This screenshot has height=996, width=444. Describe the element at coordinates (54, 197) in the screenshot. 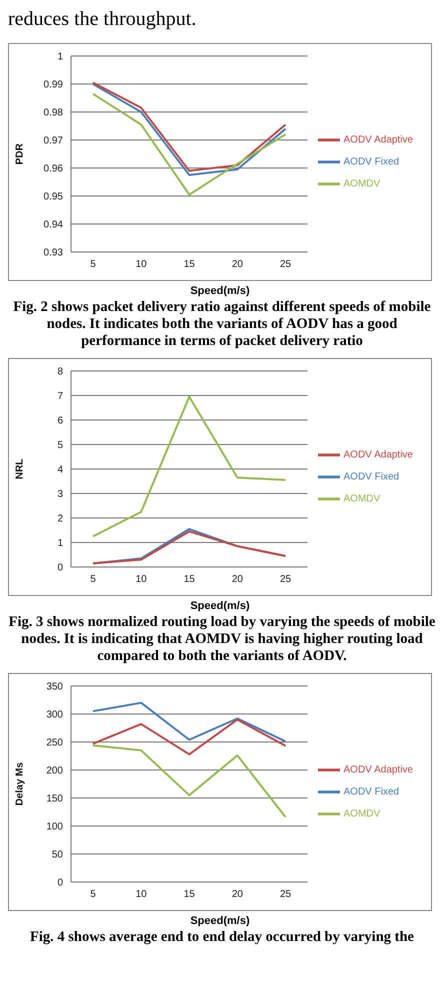

I see `y-tick-label: 0.95` at that location.